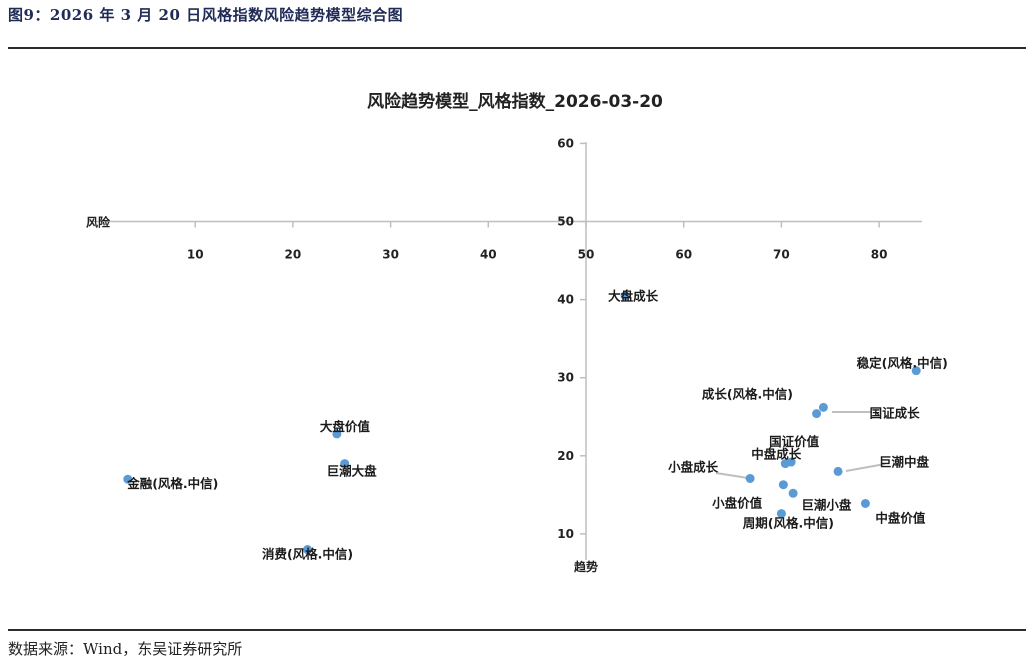 Image resolution: width=1032 pixels, height=665 pixels. What do you see at coordinates (515, 101) in the screenshot?
I see `chart-title: 风险趋势模型_风格指数_2026-03-20` at bounding box center [515, 101].